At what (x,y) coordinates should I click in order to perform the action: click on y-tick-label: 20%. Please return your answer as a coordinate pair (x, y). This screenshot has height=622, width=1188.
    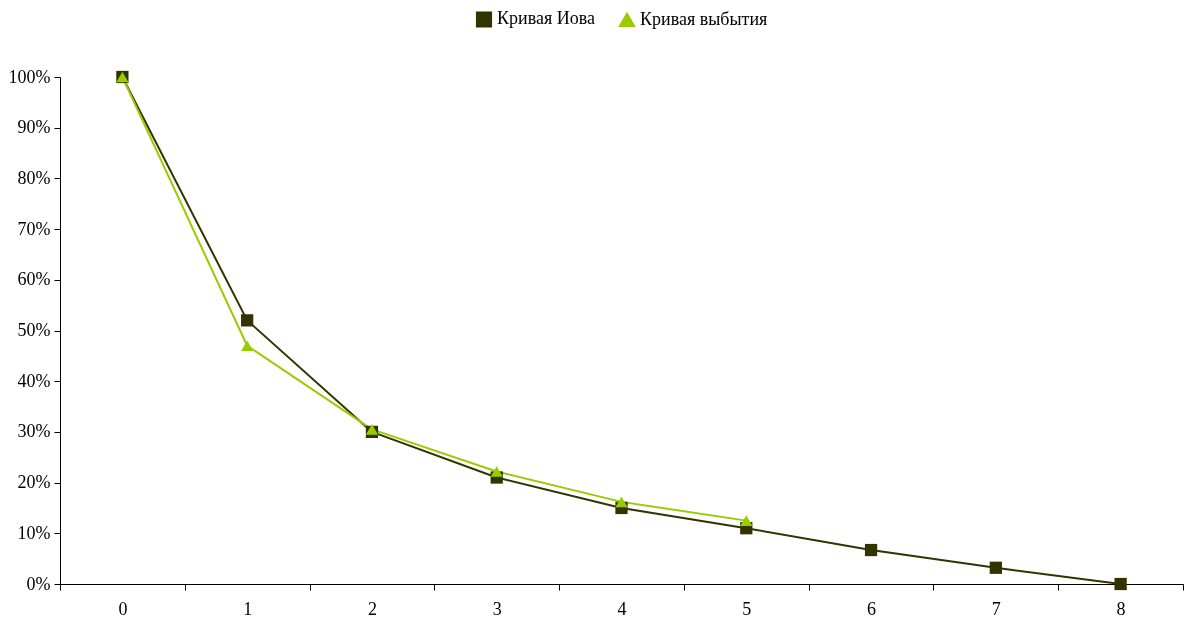
    Looking at the image, I should click on (34, 482).